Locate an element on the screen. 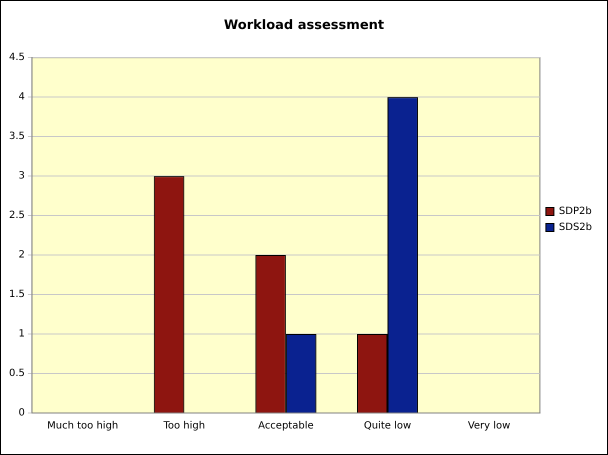  y-tick-label: 4 is located at coordinates (21, 97).